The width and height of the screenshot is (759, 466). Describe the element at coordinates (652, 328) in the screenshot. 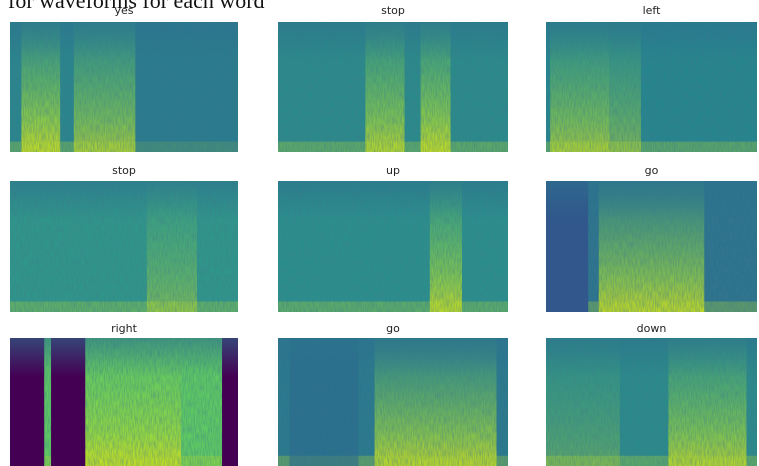

I see `panel-title: down` at that location.